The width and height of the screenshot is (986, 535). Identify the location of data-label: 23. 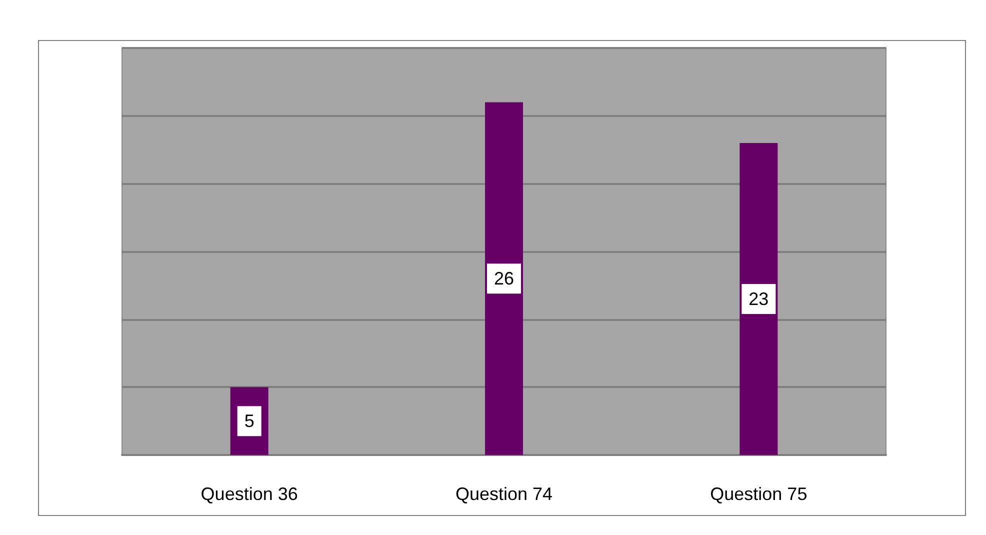
(758, 298).